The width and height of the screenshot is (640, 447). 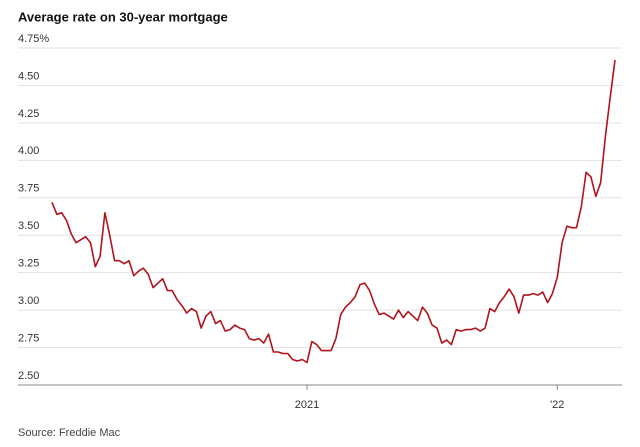 What do you see at coordinates (28, 151) in the screenshot?
I see `y-tick-label: 4.00` at bounding box center [28, 151].